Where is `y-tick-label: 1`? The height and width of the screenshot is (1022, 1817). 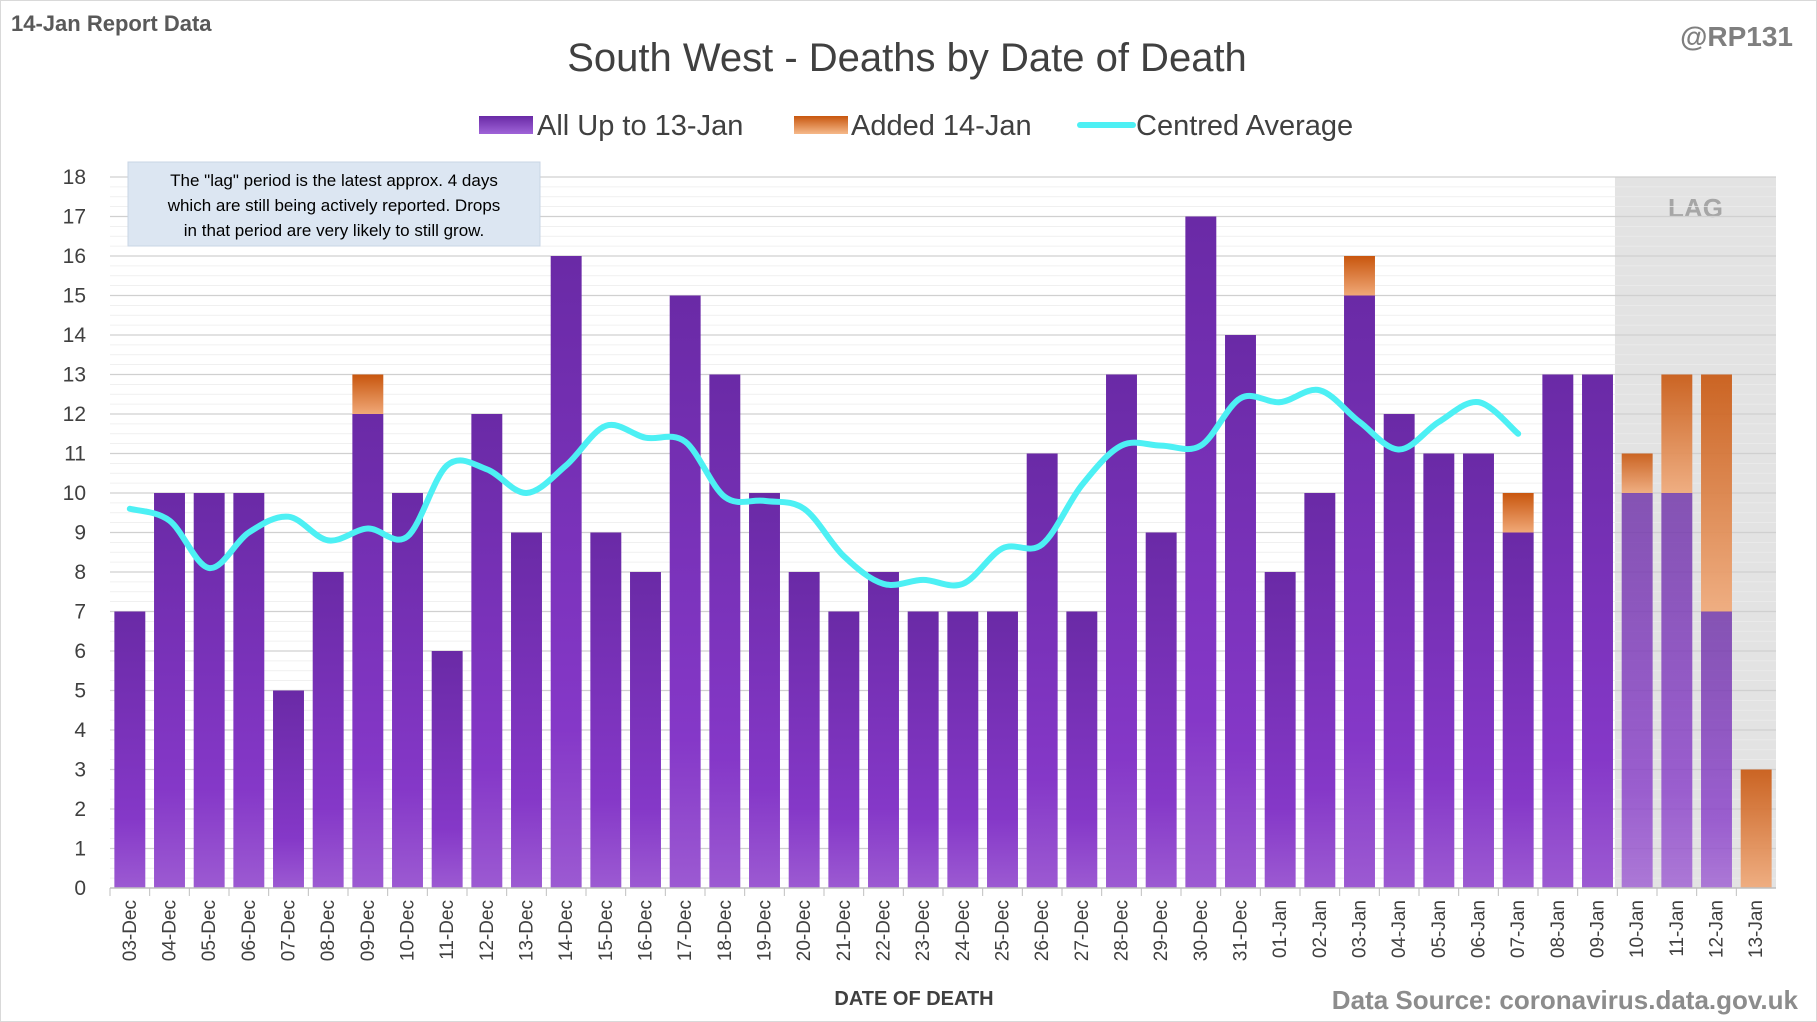
y-tick-label: 1 is located at coordinates (80, 849).